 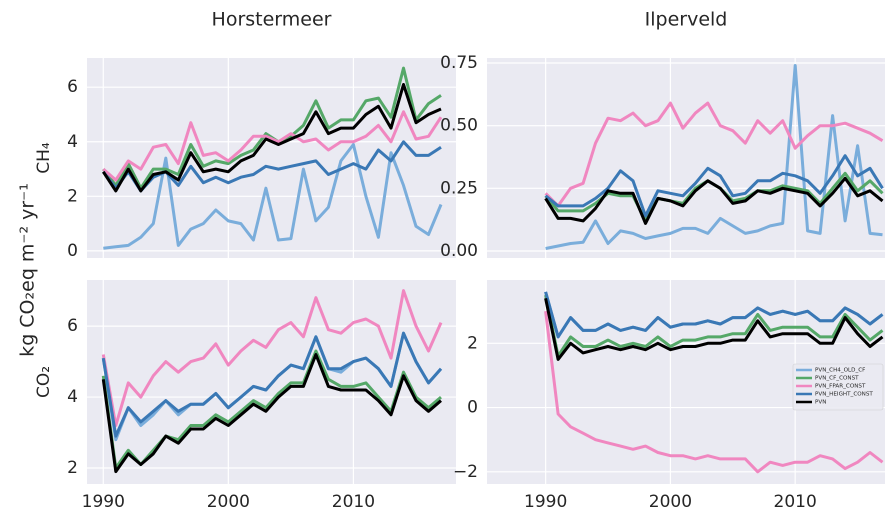 I want to click on legend-label: PVN_CF_CONST, so click(x=837, y=379).